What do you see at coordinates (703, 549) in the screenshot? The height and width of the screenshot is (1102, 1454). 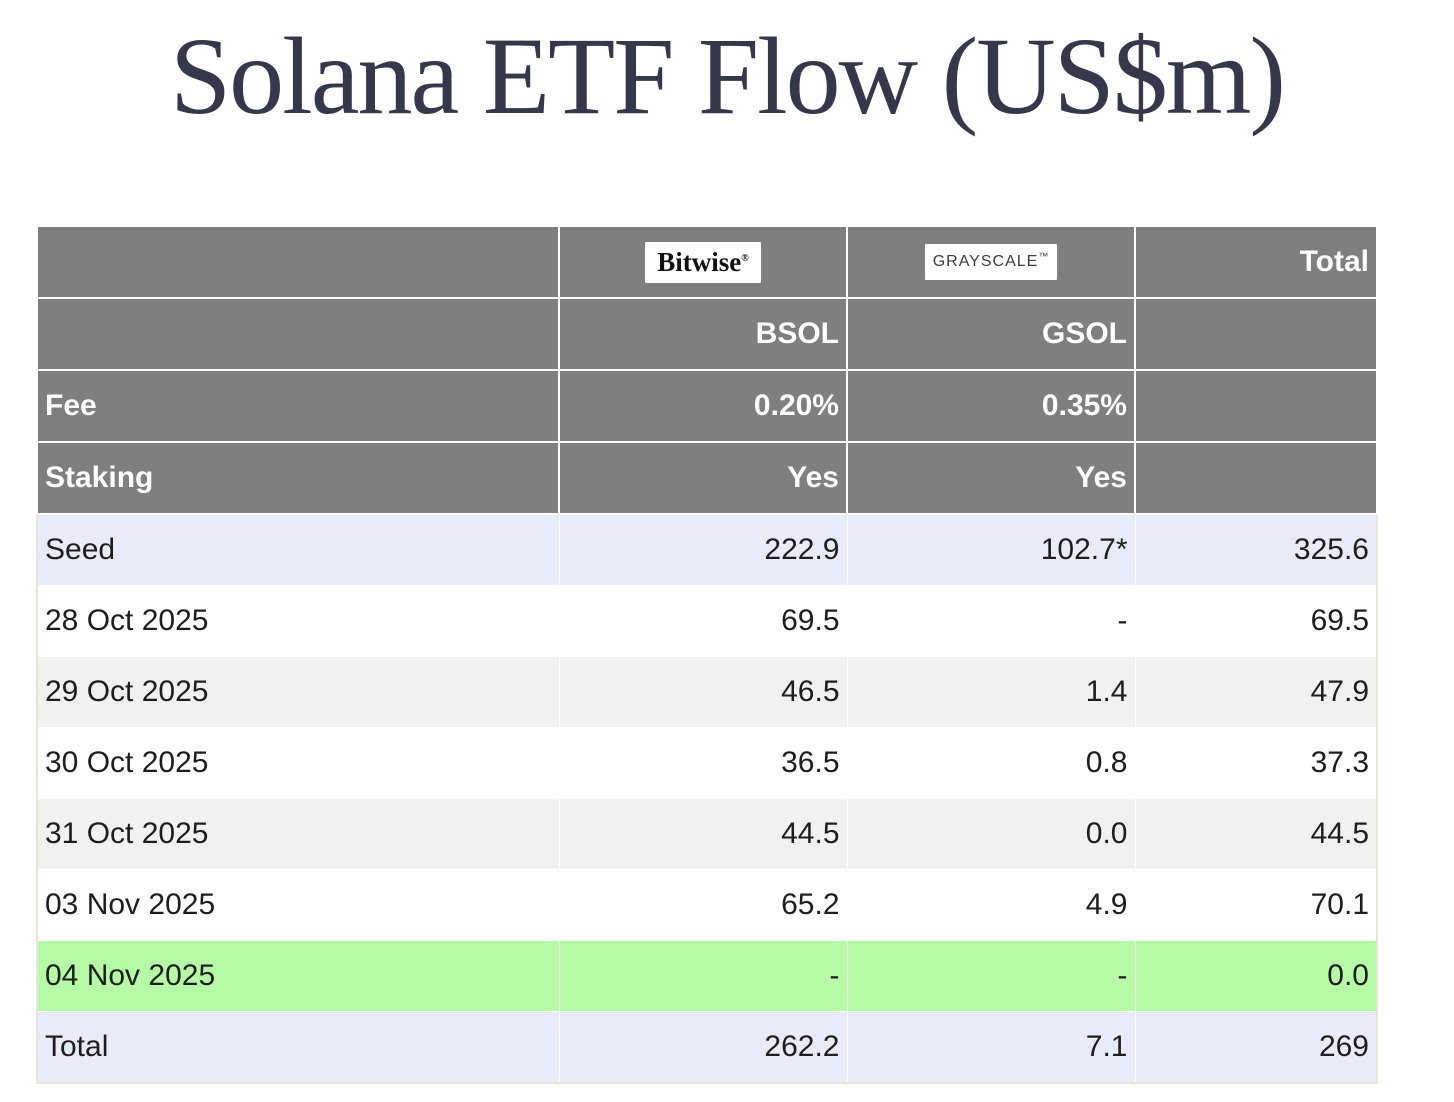 I see `row-bsol-value: 222.9` at bounding box center [703, 549].